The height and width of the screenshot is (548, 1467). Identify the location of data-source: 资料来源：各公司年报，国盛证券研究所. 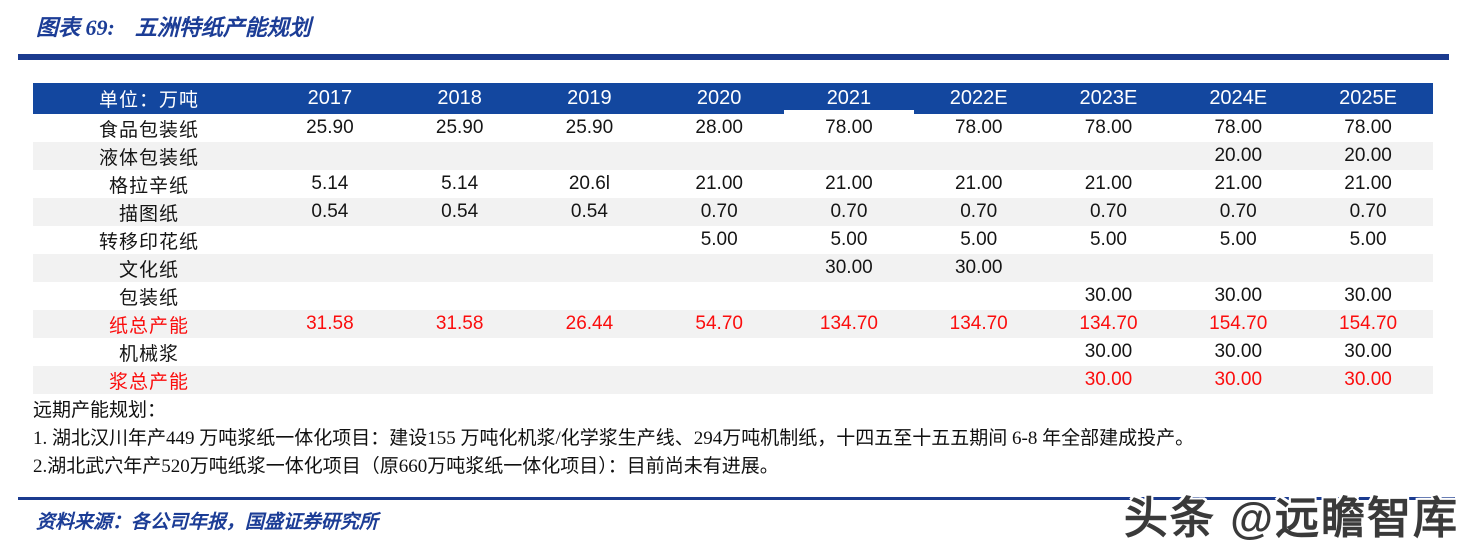
(207, 520).